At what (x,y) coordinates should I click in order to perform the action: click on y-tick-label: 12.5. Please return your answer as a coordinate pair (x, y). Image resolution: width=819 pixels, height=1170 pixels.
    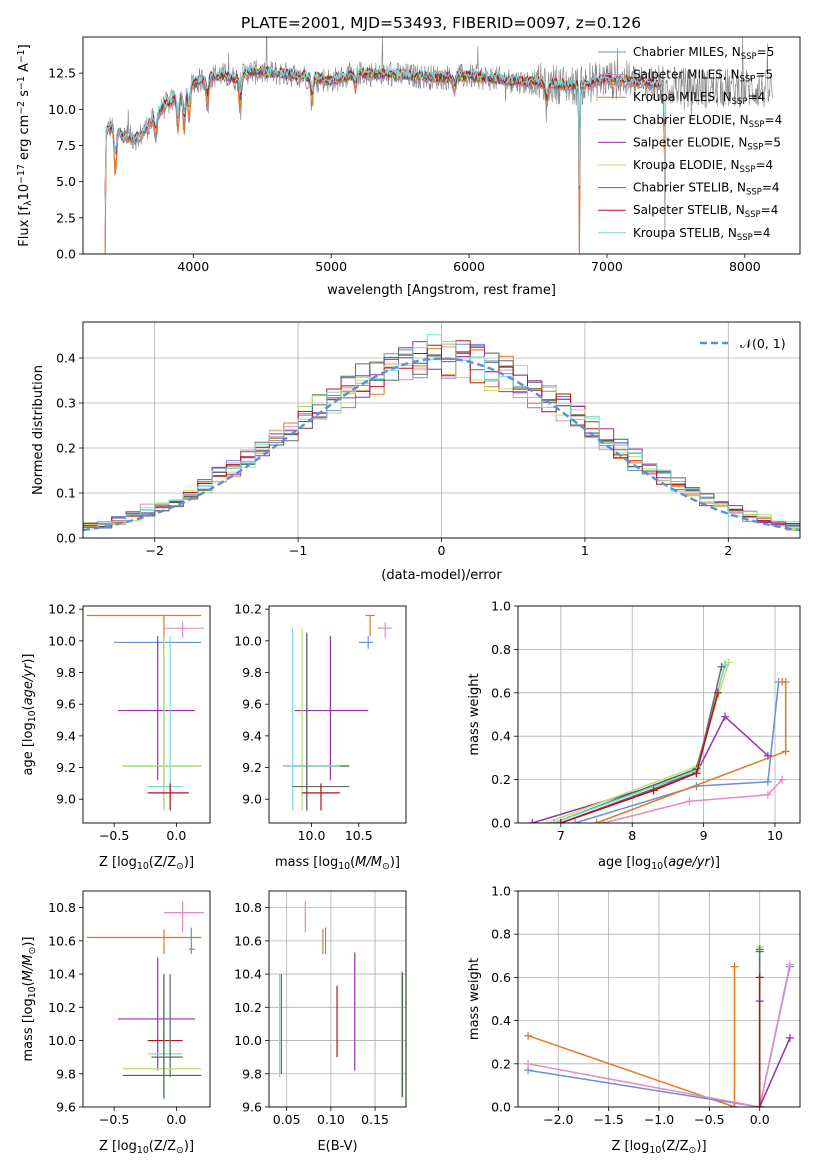
    Looking at the image, I should click on (62, 73).